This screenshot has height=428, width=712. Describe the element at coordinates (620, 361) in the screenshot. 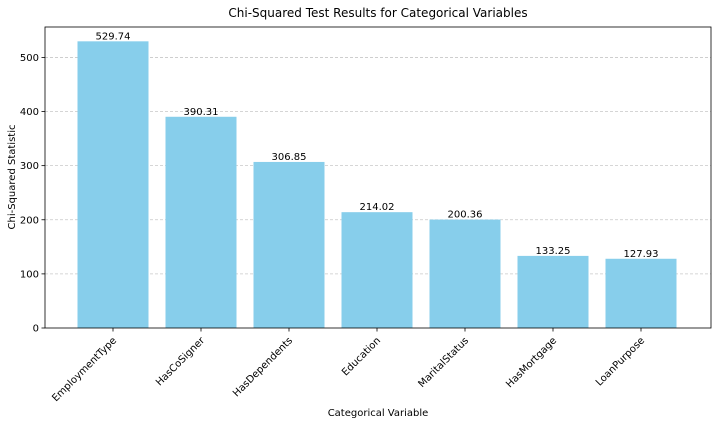

I see `x-tick-label-loanpurpose: LoanPurpose` at that location.